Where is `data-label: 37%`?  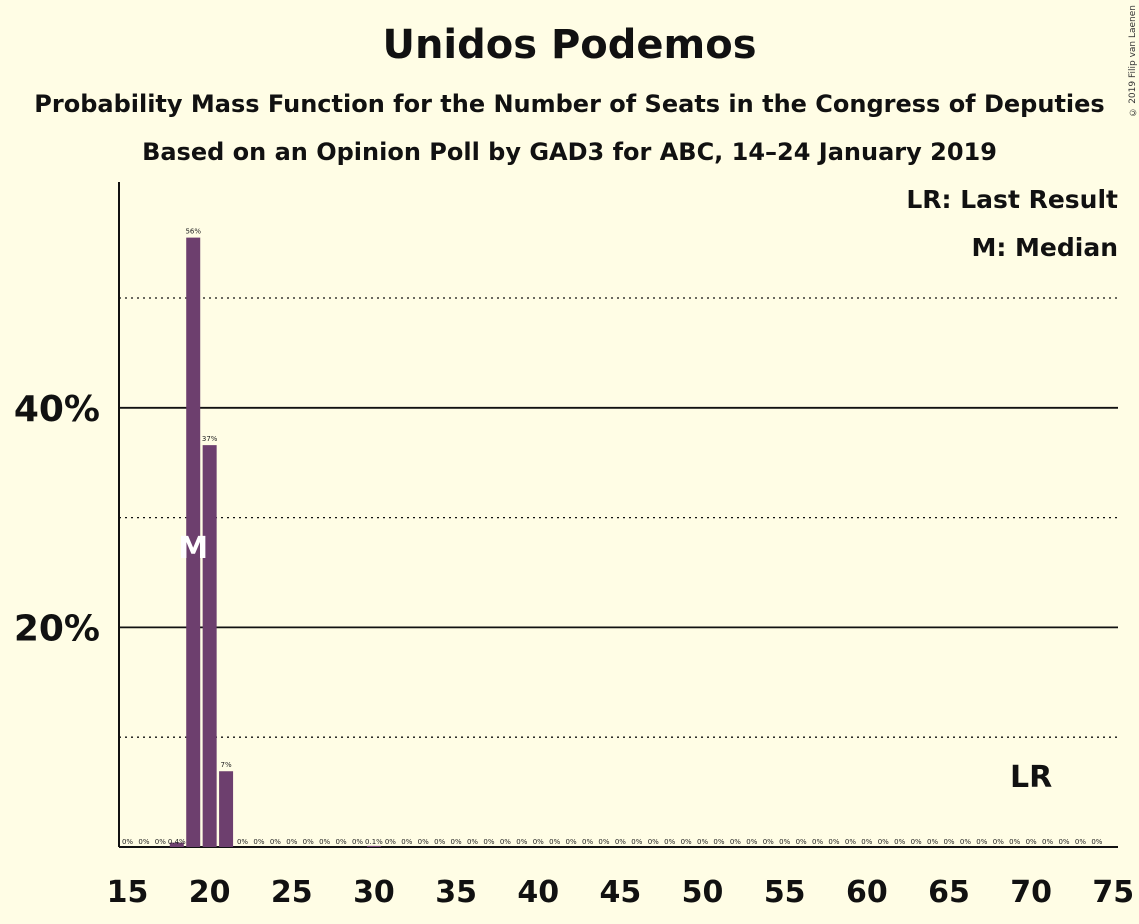
data-label: 37% is located at coordinates (210, 439).